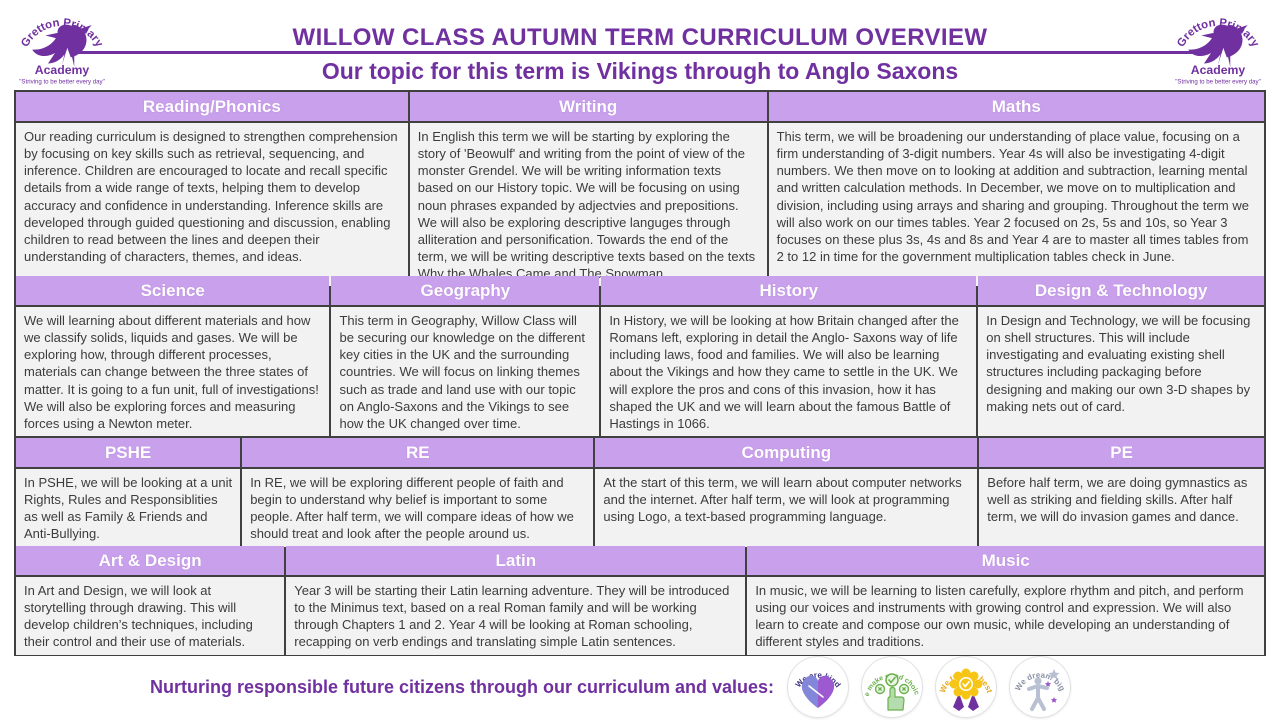 Image resolution: width=1280 pixels, height=720 pixels. Describe the element at coordinates (588, 106) in the screenshot. I see `subject-header: Writing` at that location.